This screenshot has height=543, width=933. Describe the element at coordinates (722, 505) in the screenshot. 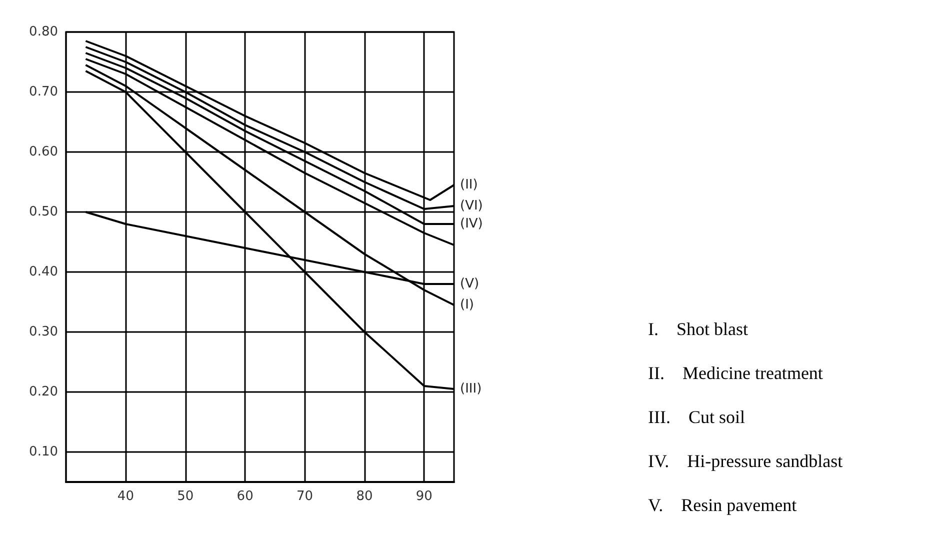

I see `text: V. Resin pavement` at that location.